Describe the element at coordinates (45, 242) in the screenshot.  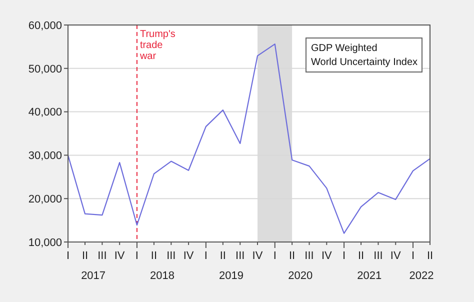
I see `y-tick-label: 10,000` at that location.